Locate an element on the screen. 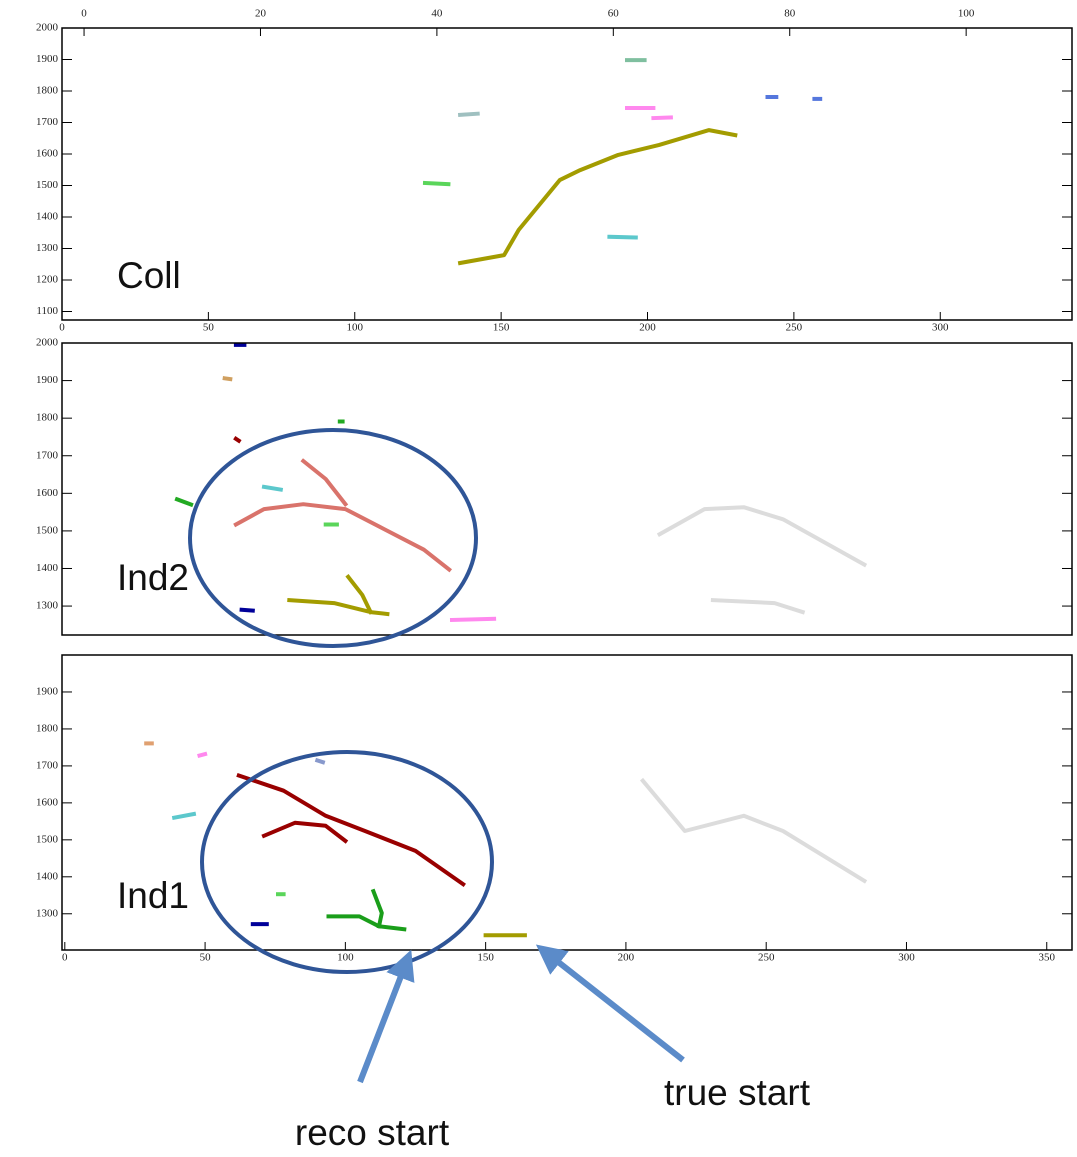 The image size is (1077, 1157). x2-tick-label: 100 is located at coordinates (966, 14).